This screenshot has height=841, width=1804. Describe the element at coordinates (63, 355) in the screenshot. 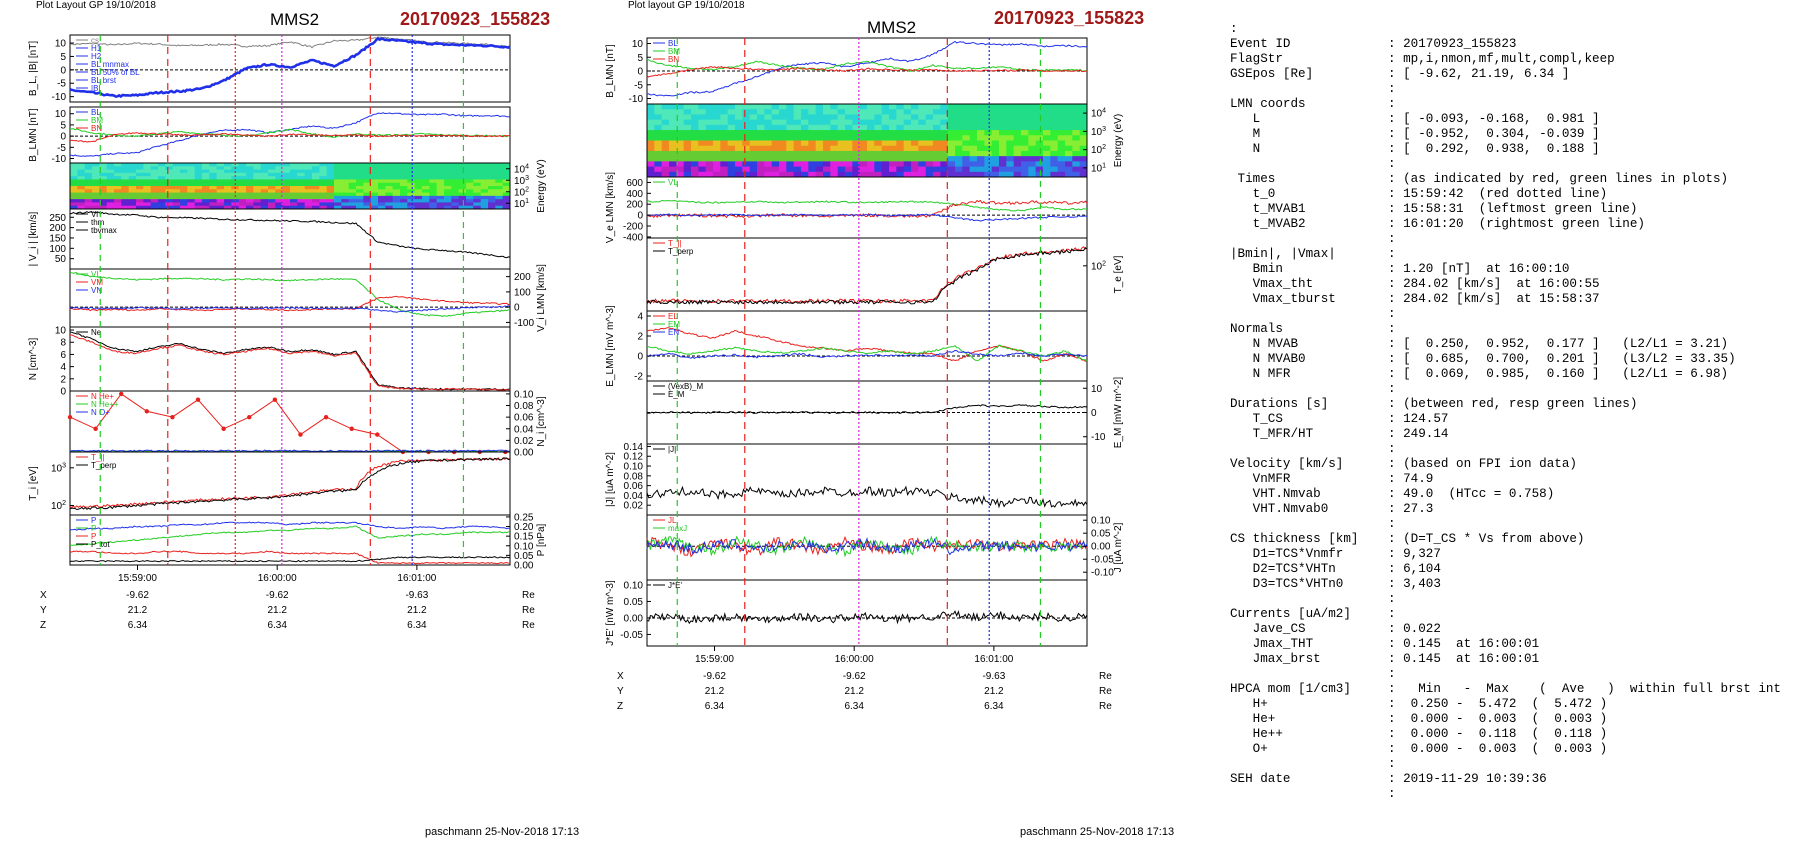

I see `y-tick-label: 6` at that location.